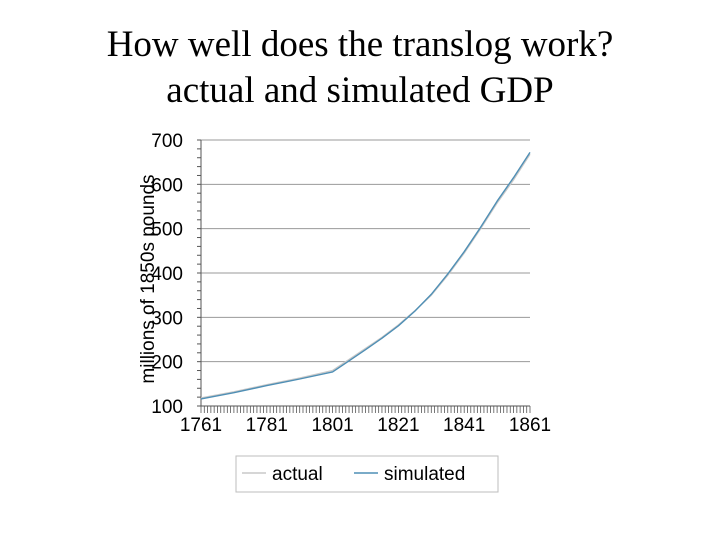 Image resolution: width=720 pixels, height=540 pixels. I want to click on y-tick-label: 600, so click(167, 185).